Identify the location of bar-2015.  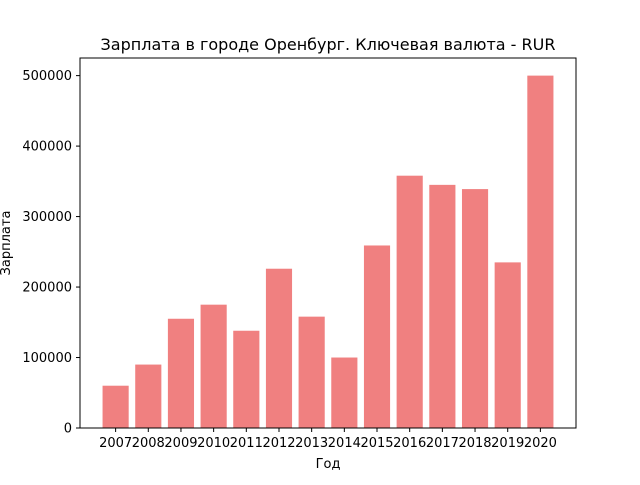
(377, 336).